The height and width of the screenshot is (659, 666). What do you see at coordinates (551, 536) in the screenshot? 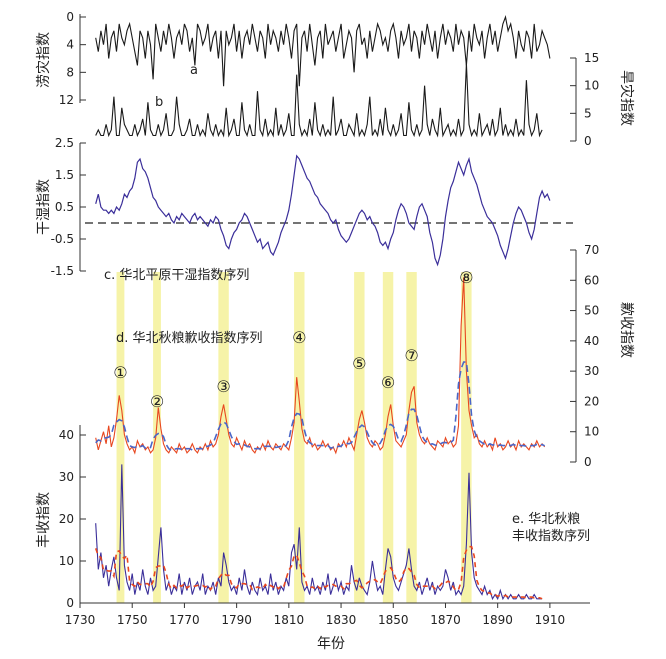
I see `panel-e-caption-line2: 丰收指数序列` at bounding box center [551, 536].